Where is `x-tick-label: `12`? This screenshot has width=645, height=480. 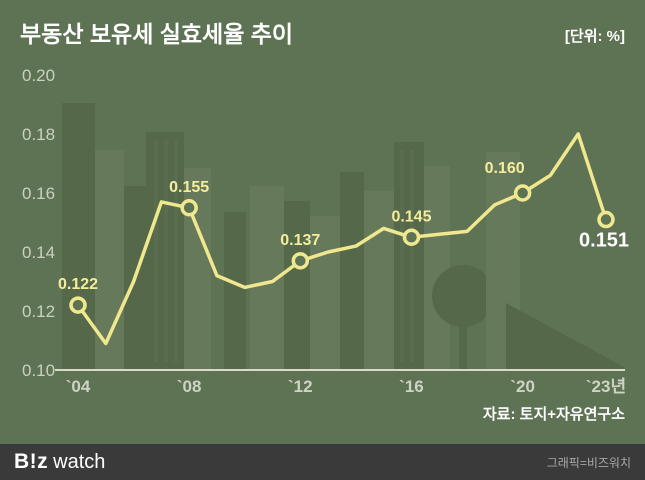 x-tick-label: `12 is located at coordinates (300, 386).